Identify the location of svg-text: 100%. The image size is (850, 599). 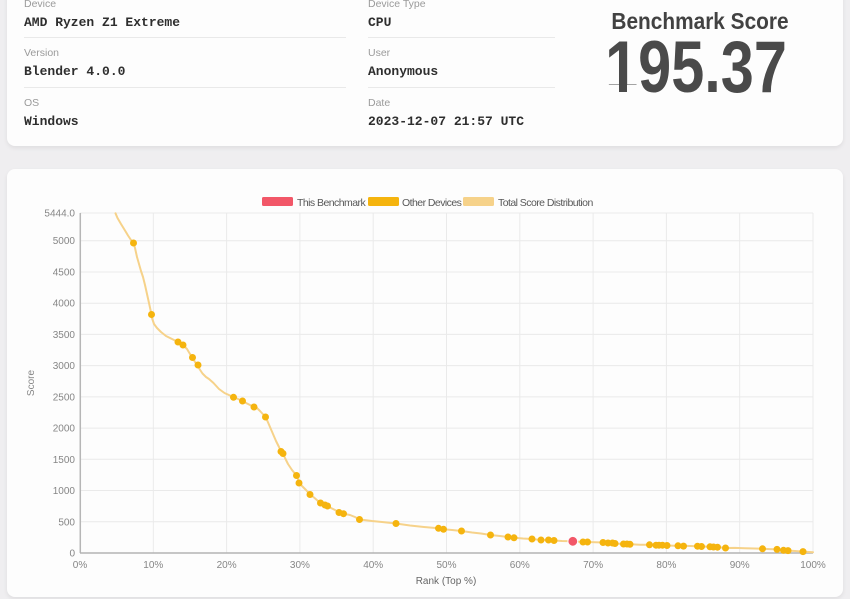
(813, 565).